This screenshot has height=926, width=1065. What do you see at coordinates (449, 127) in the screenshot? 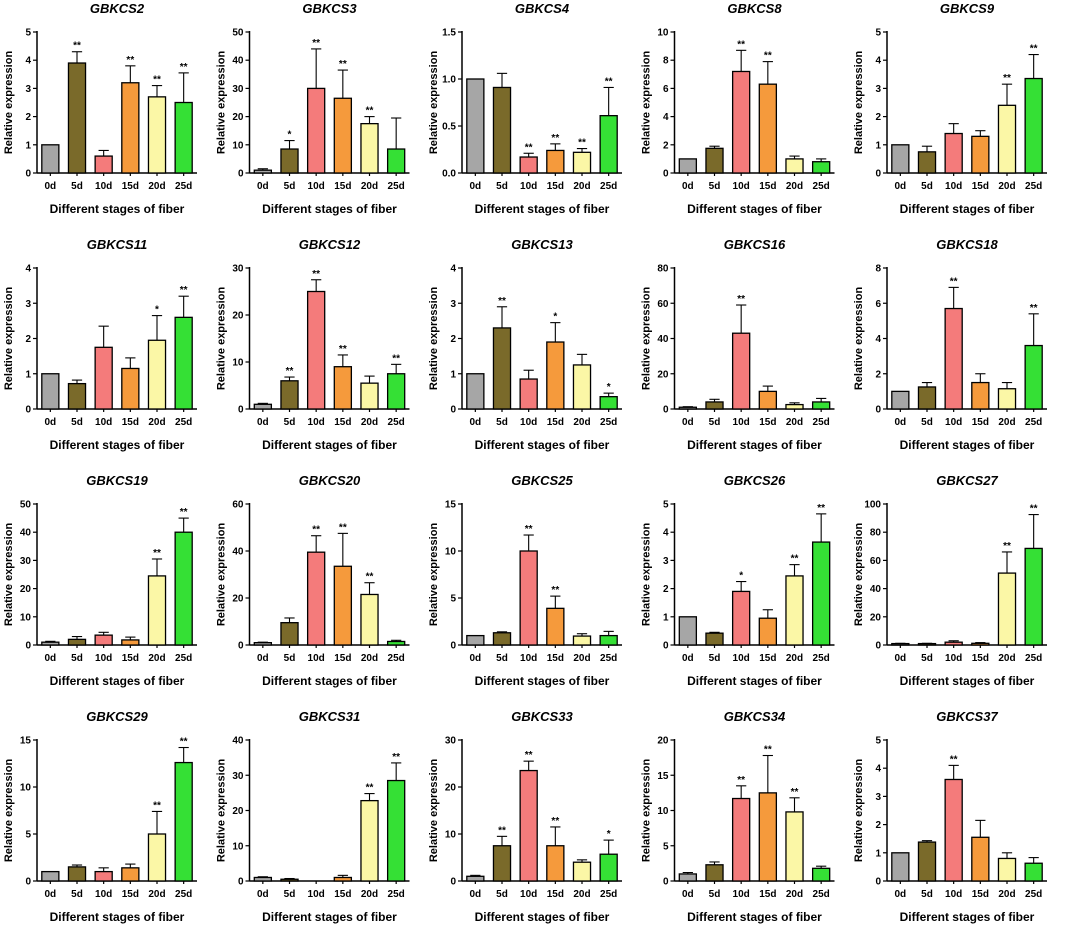
I see `y-tick-label: 0.5` at bounding box center [449, 127].